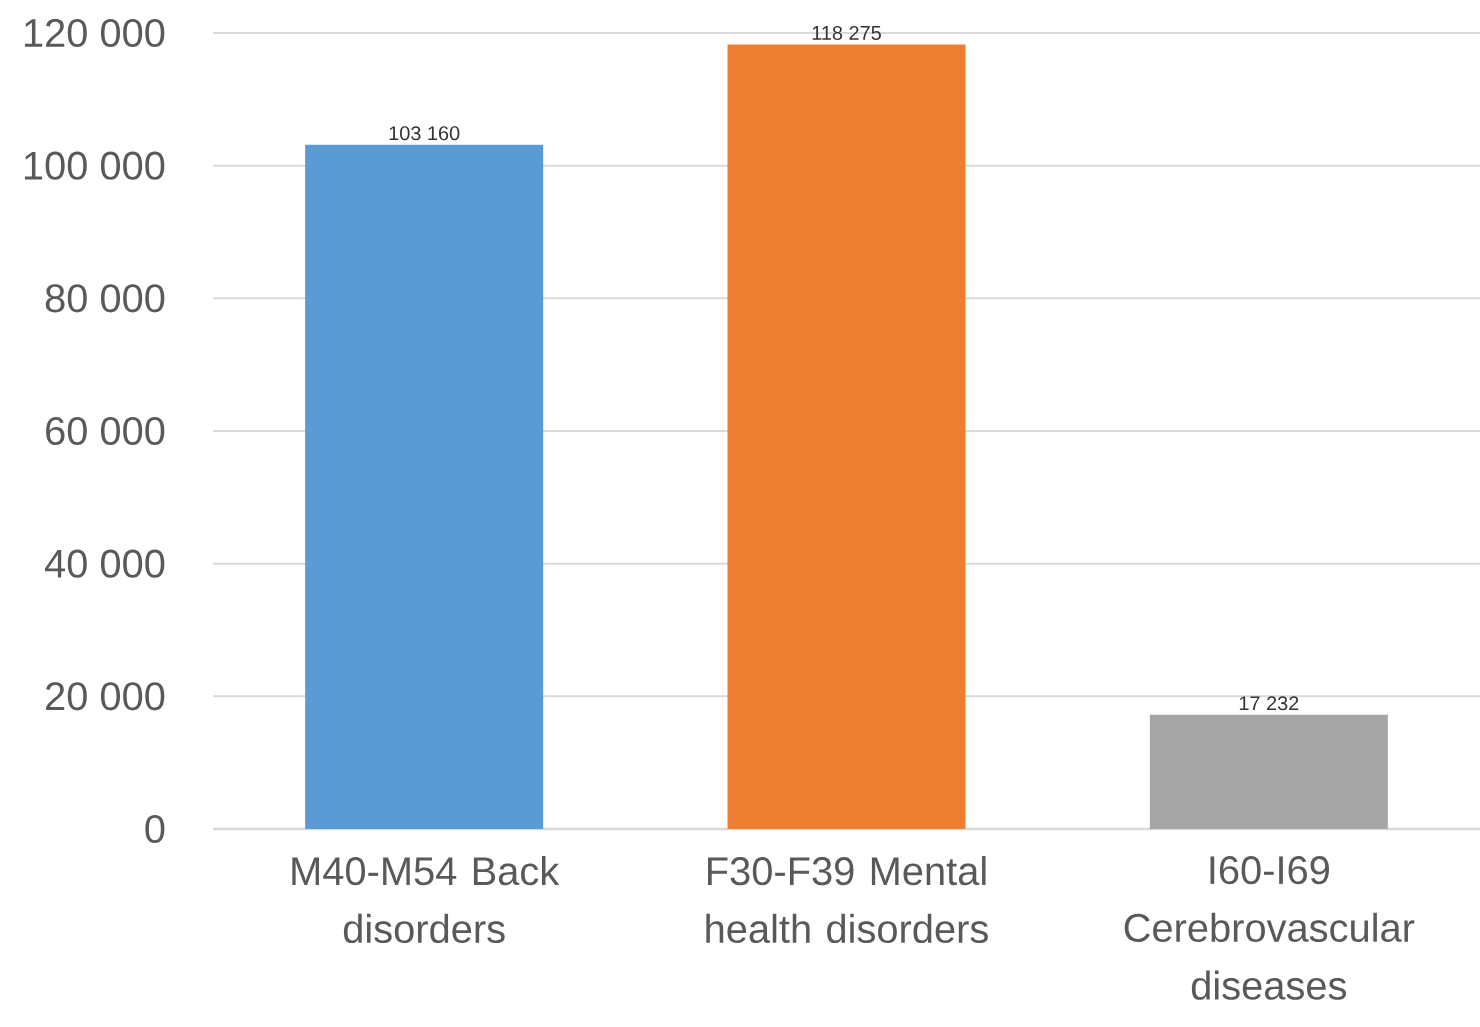 This screenshot has height=1027, width=1480. Describe the element at coordinates (424, 133) in the screenshot. I see `data-label: 103 160` at that location.